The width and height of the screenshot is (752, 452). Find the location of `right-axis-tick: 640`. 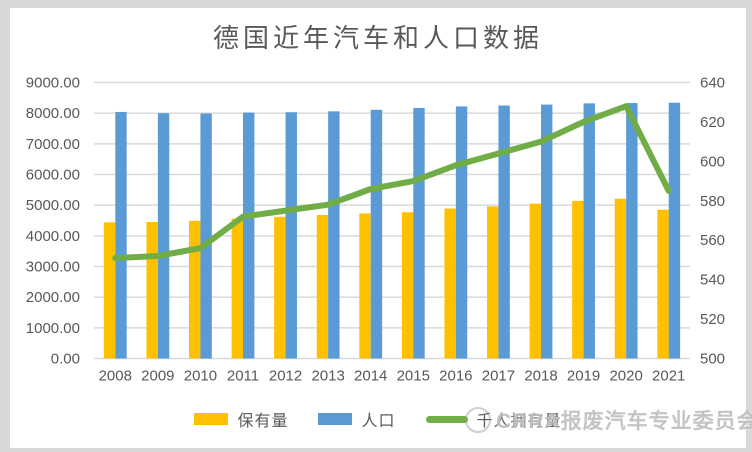

right-axis-tick: 640 is located at coordinates (712, 83).